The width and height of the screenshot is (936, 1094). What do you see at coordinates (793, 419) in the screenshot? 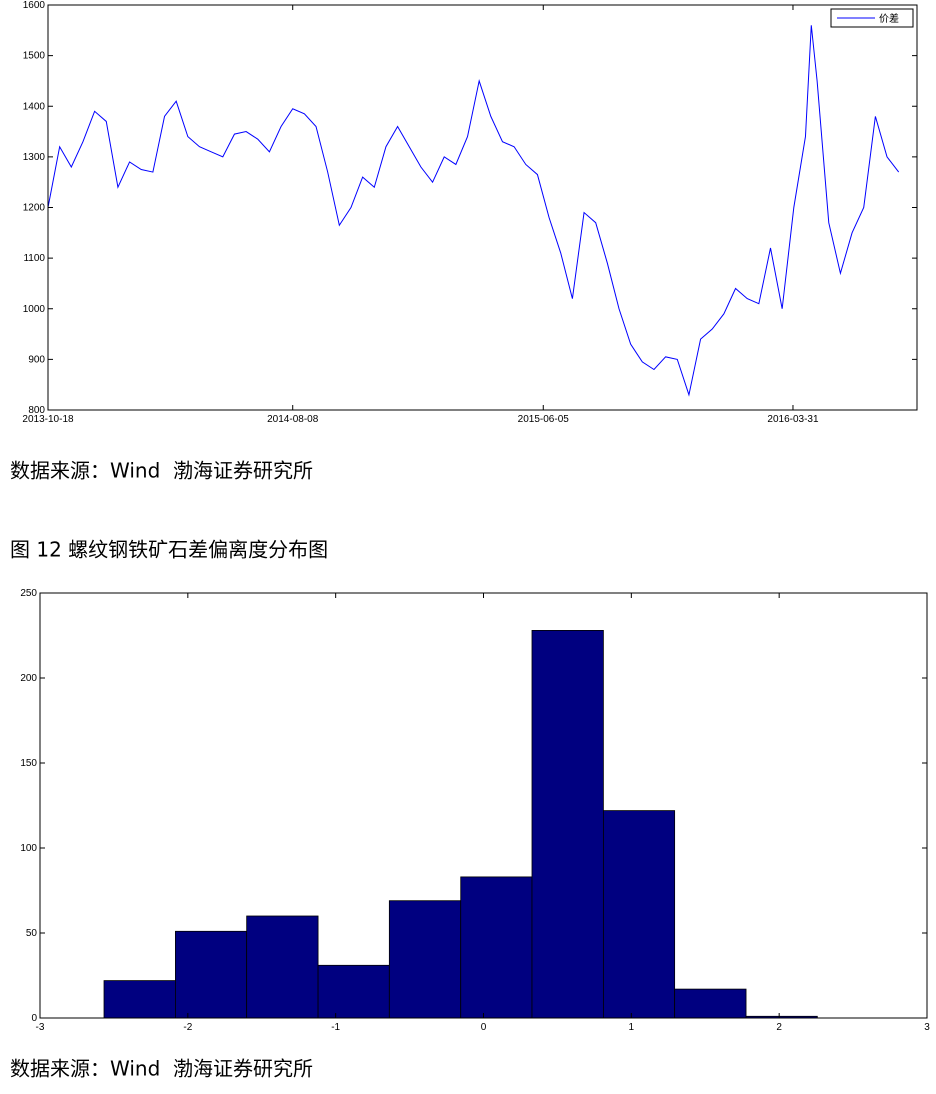
I see `x-tick-label: 2016-03-31` at bounding box center [793, 419].